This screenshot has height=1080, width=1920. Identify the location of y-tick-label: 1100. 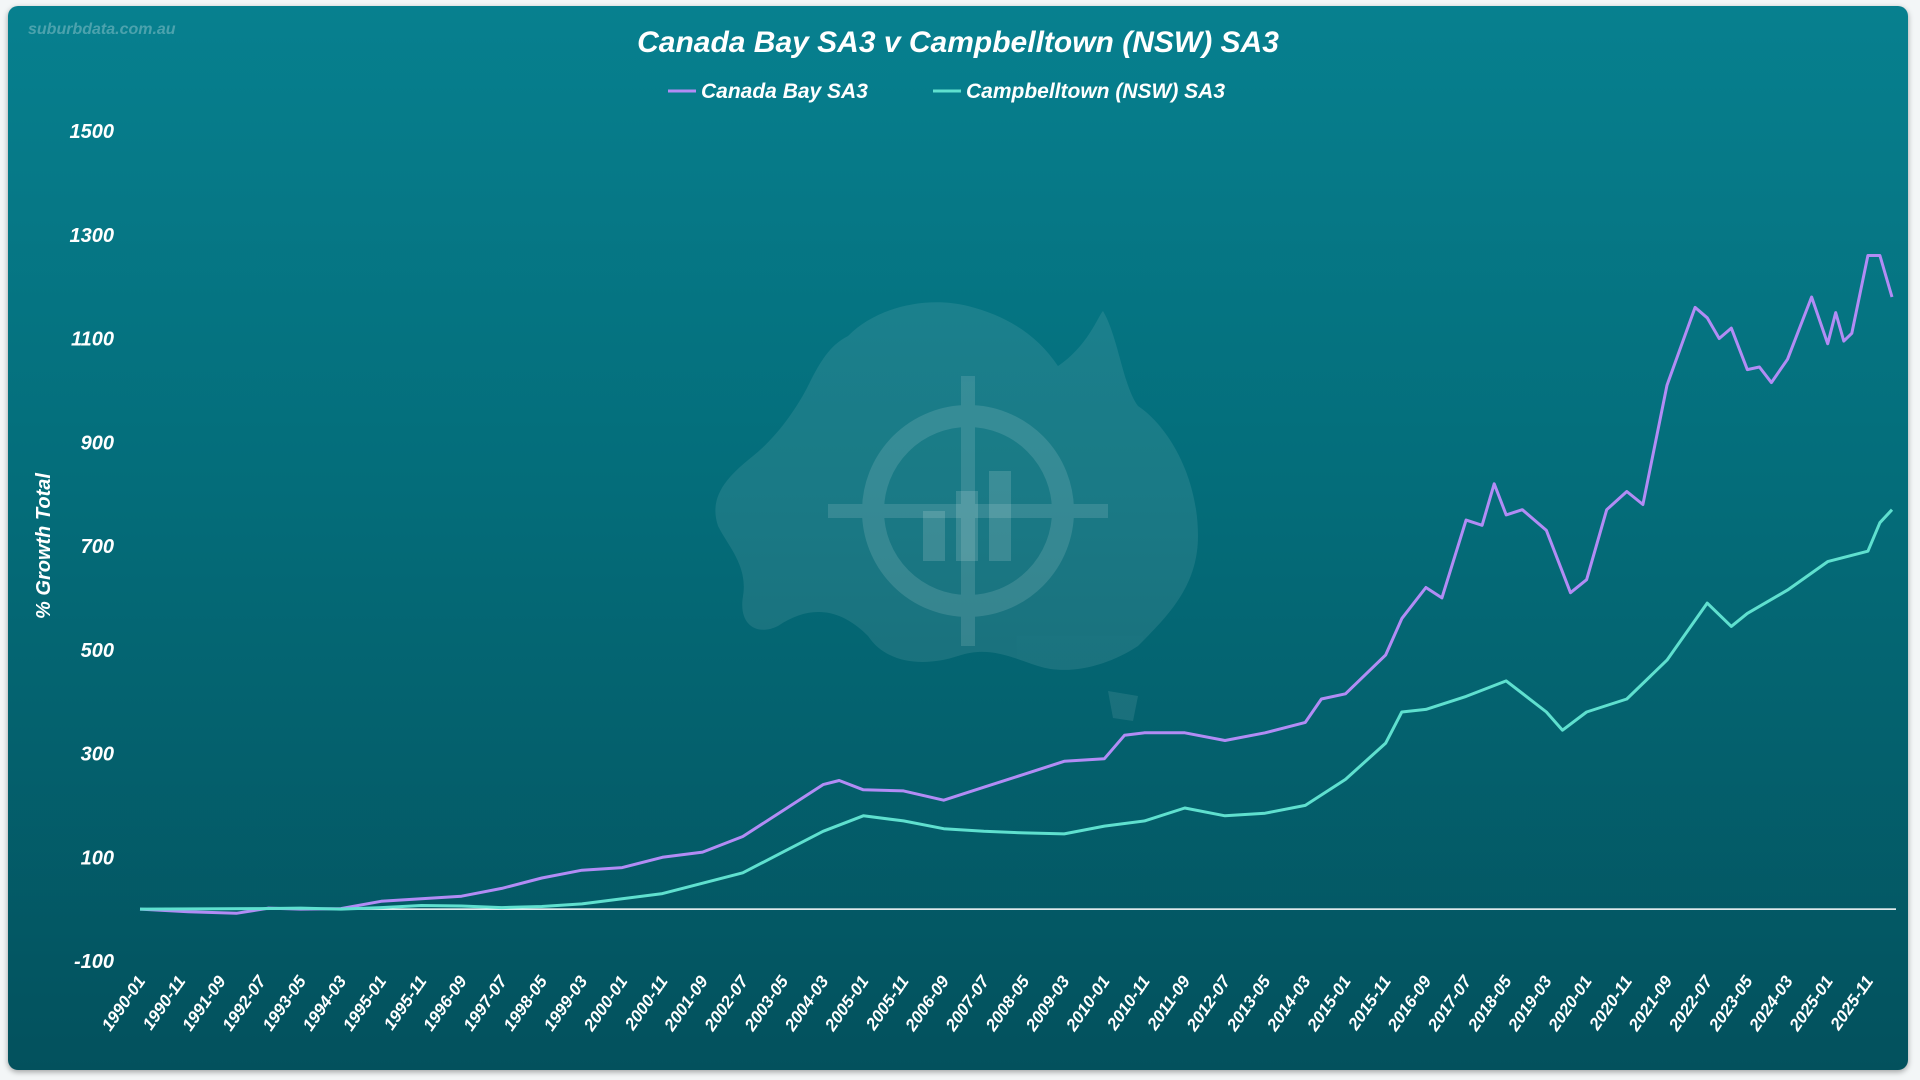
(92, 340).